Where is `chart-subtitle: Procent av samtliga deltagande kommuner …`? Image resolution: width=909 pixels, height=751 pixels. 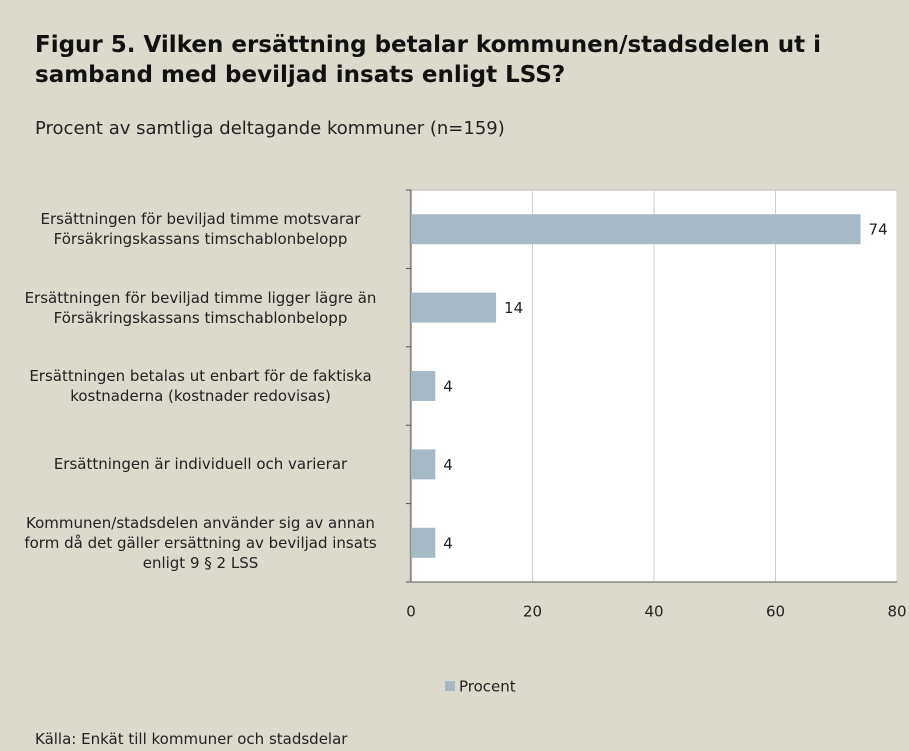 chart-subtitle: Procent av samtliga deltagande kommuner … is located at coordinates (270, 128).